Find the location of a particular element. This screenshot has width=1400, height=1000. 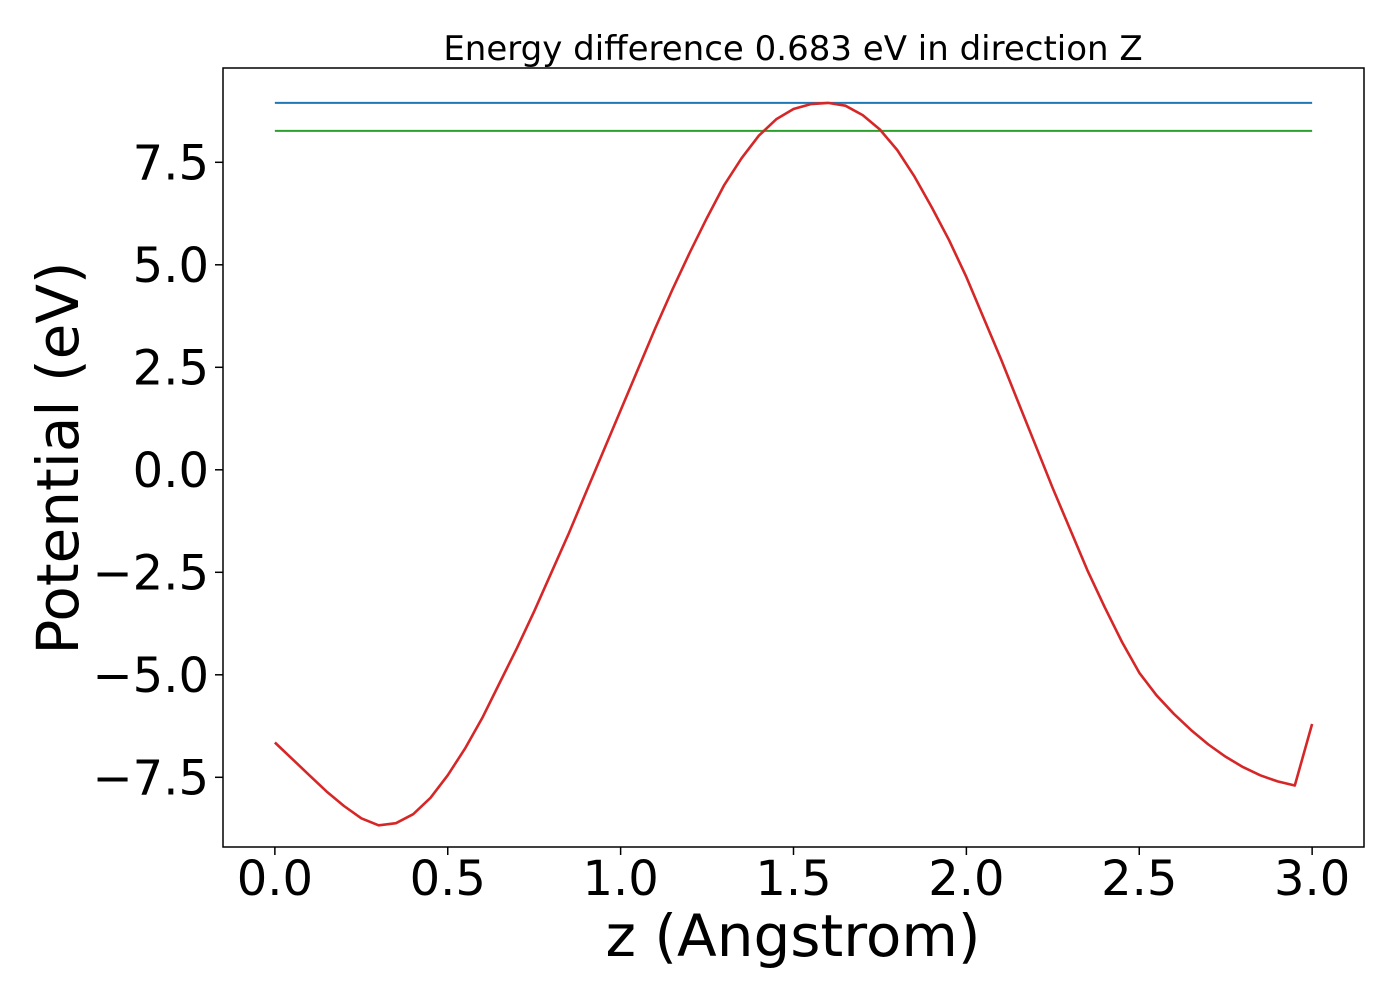

y-tick-label: −2.5 is located at coordinates (150, 573).